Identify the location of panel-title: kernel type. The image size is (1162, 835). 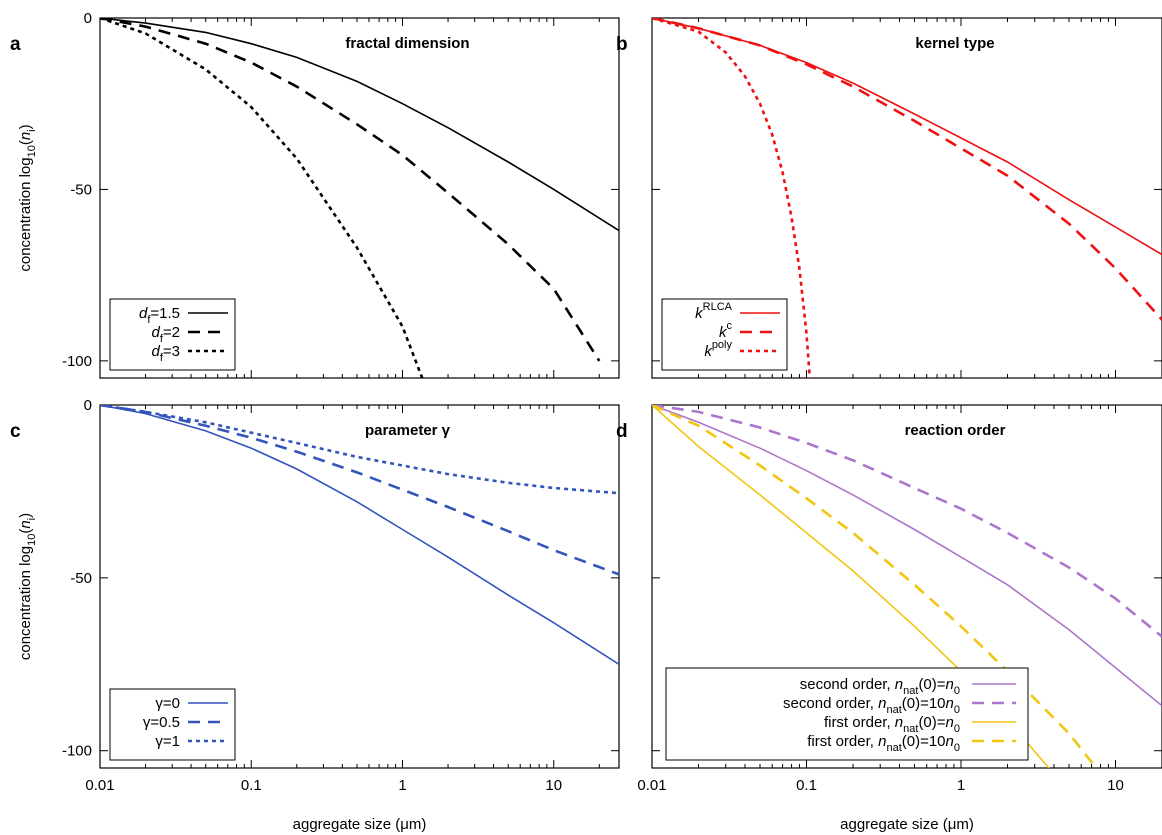
(954, 43).